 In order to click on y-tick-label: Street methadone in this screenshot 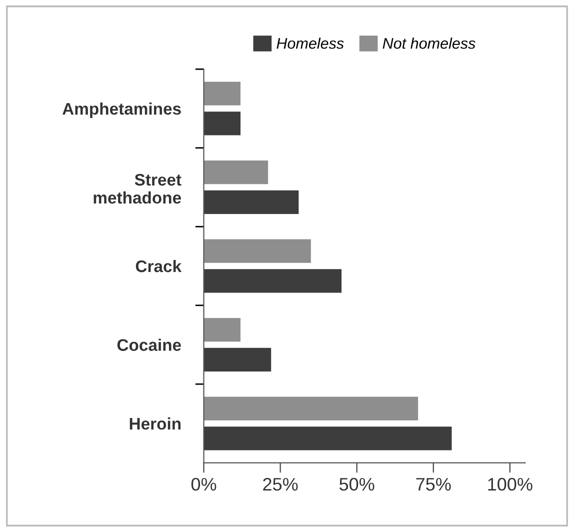, I will do `click(138, 189)`.